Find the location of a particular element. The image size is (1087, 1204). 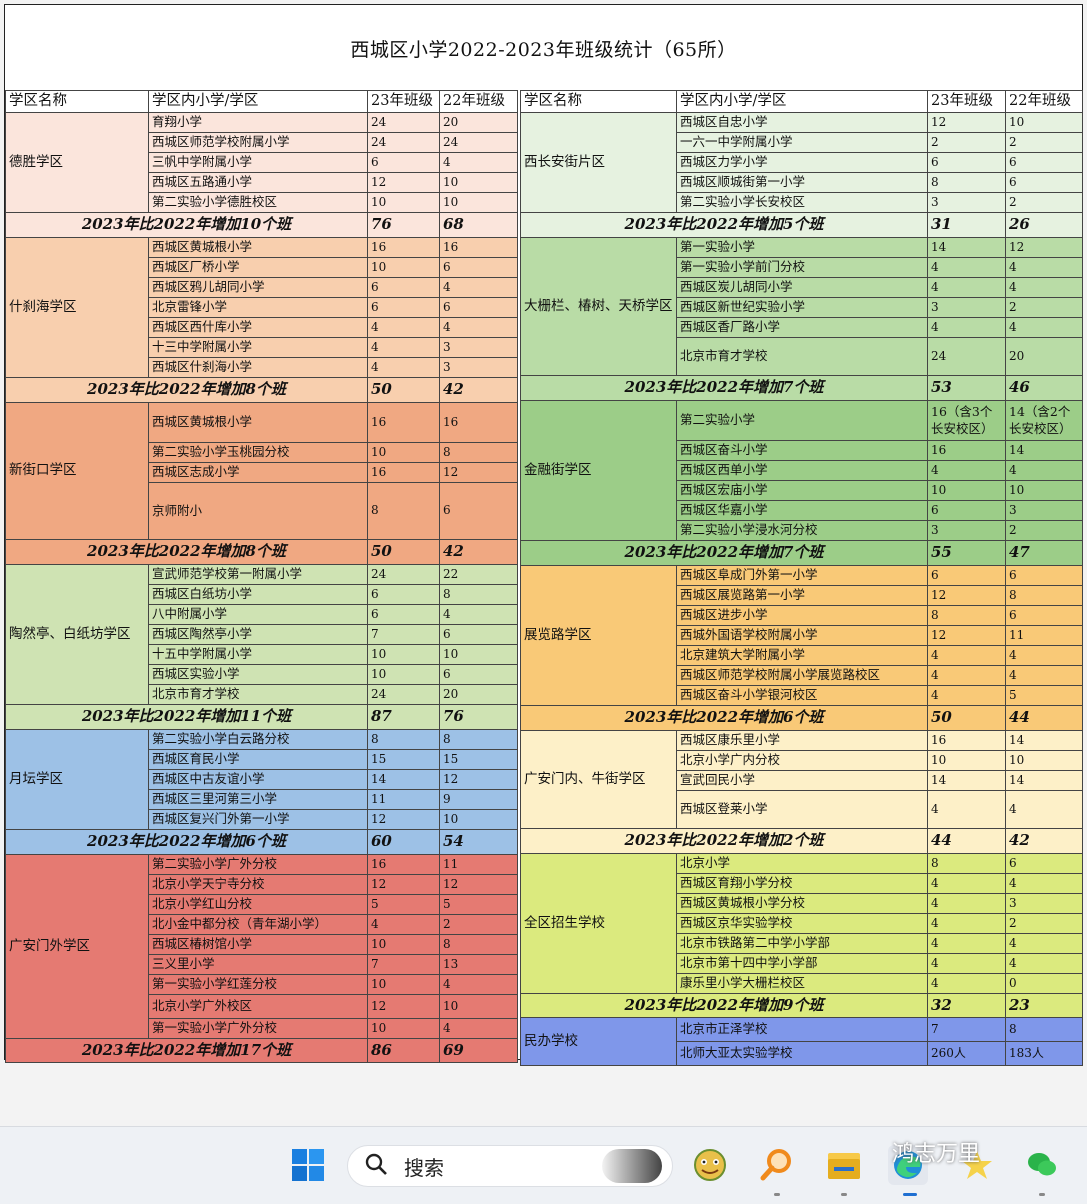

classes-2022: 16 is located at coordinates (479, 248).